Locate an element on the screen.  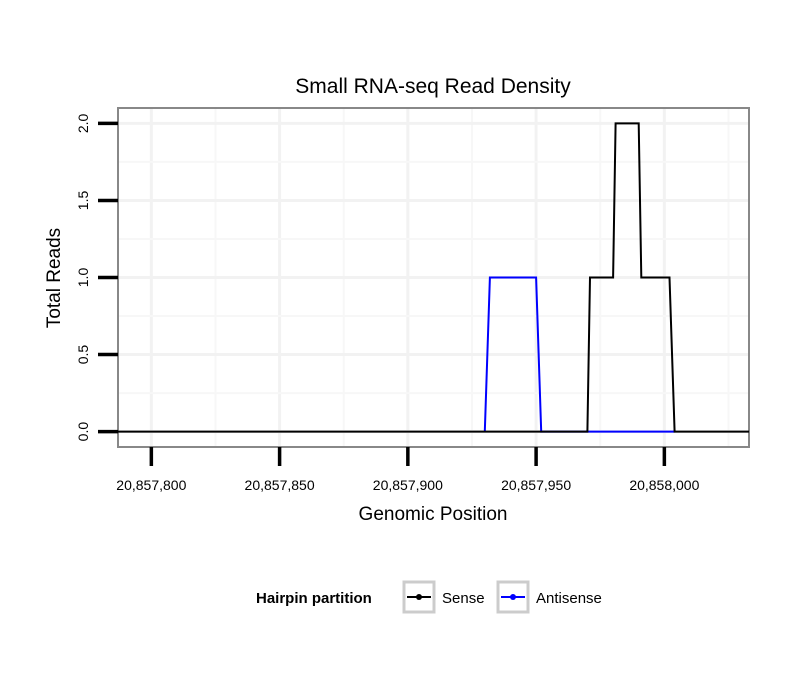
y-tick-label: 1.5 is located at coordinates (83, 201).